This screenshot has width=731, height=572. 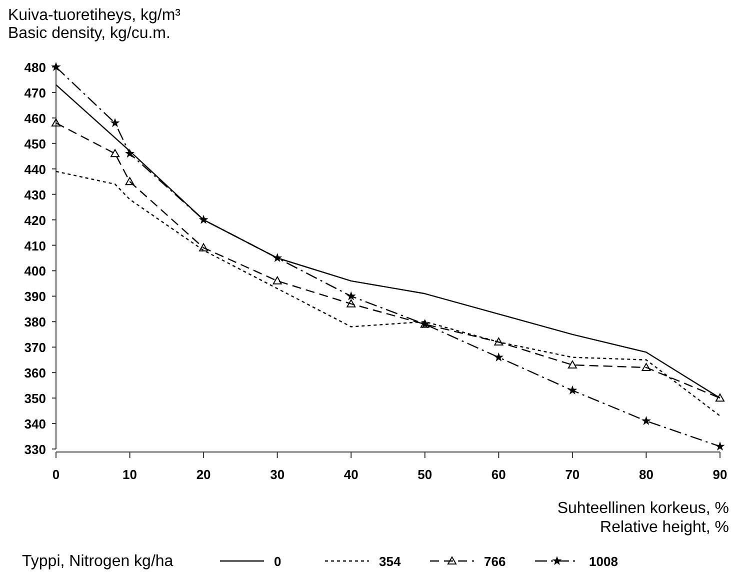 What do you see at coordinates (35, 92) in the screenshot?
I see `y-tick-label: 470` at bounding box center [35, 92].